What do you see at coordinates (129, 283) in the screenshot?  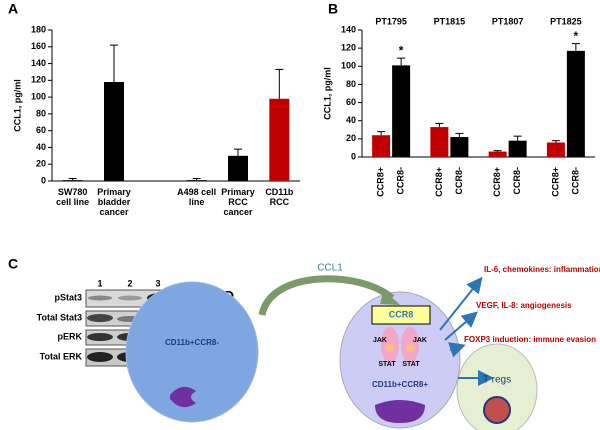 I see `lane-label: 2` at bounding box center [129, 283].